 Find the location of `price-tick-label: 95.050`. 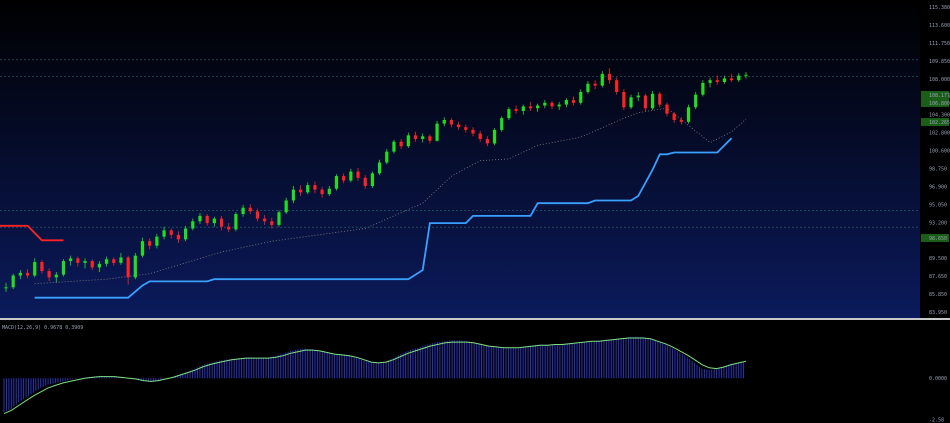

price-tick-label: 95.050 is located at coordinates (938, 205).